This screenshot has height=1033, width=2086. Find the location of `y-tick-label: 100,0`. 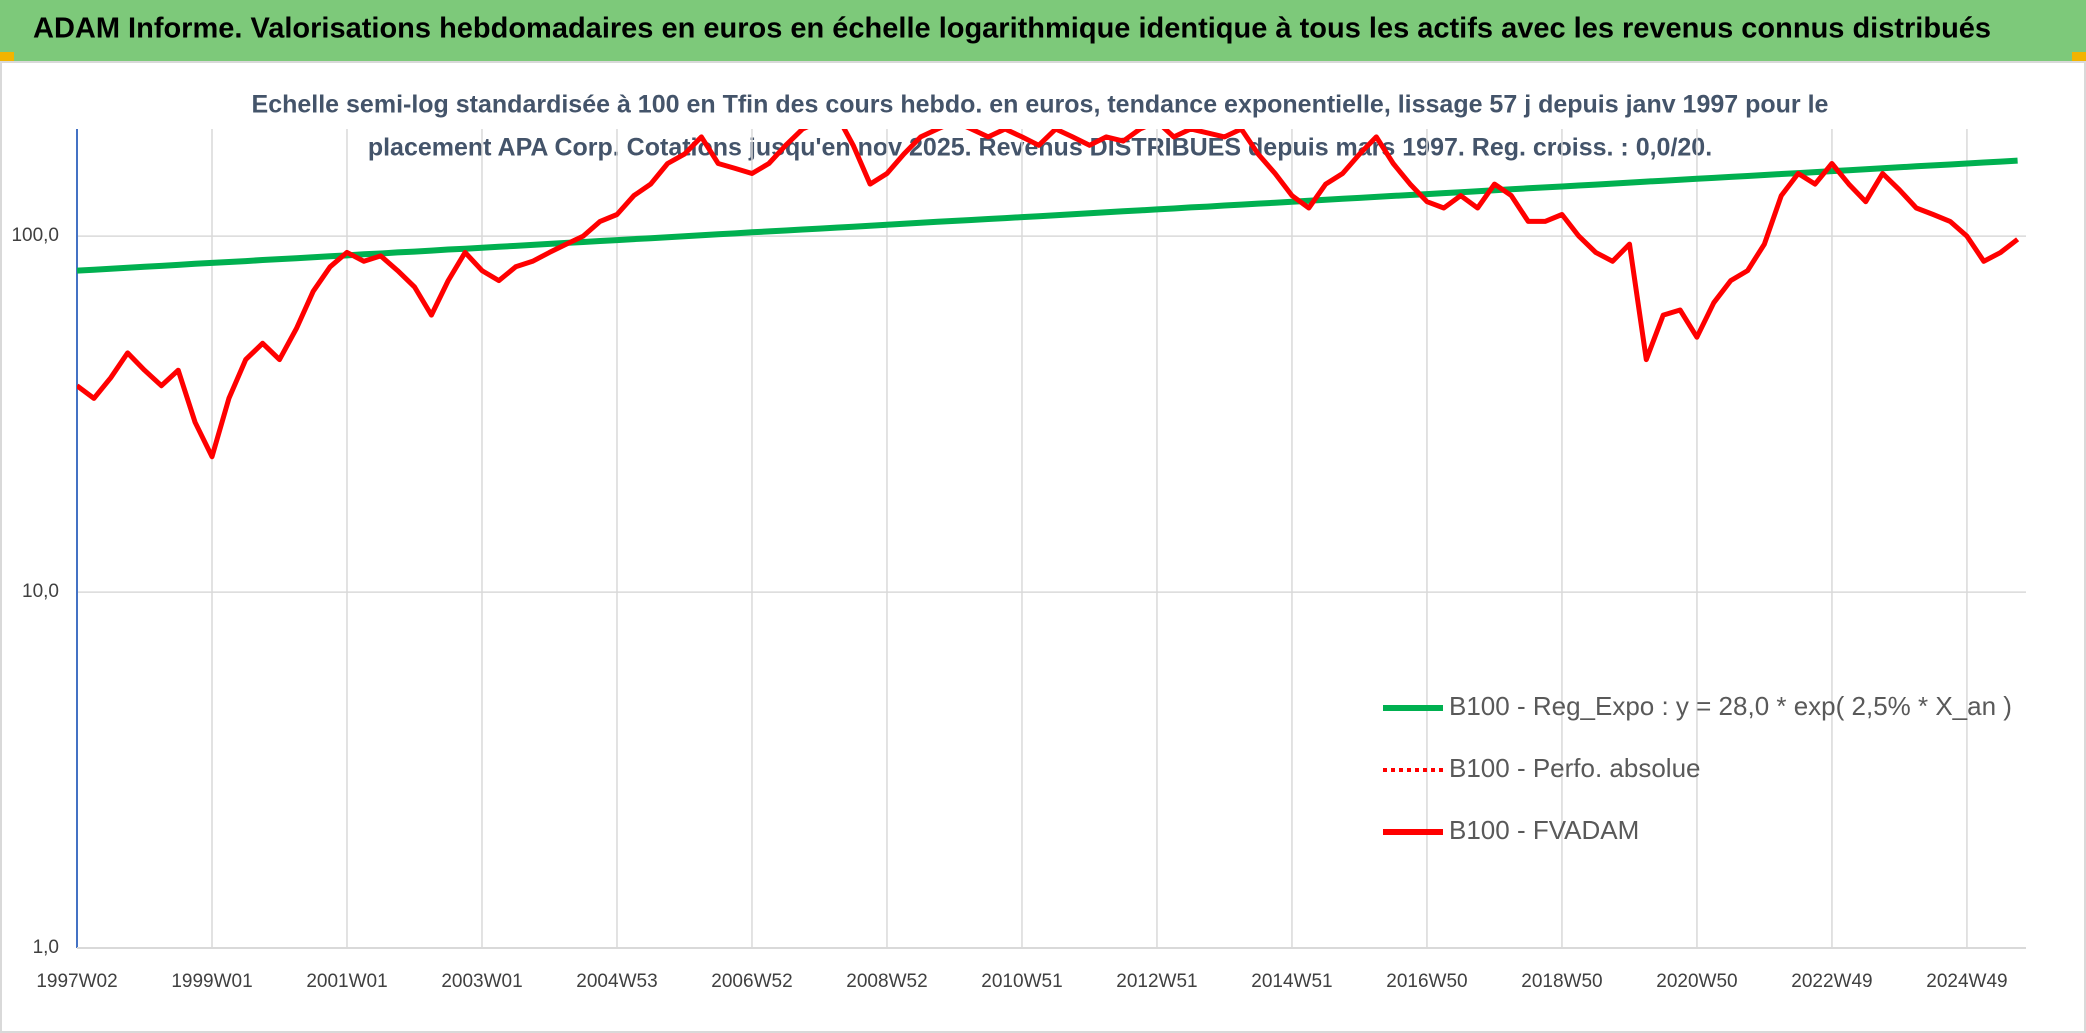

y-tick-label: 100,0 is located at coordinates (35, 235).